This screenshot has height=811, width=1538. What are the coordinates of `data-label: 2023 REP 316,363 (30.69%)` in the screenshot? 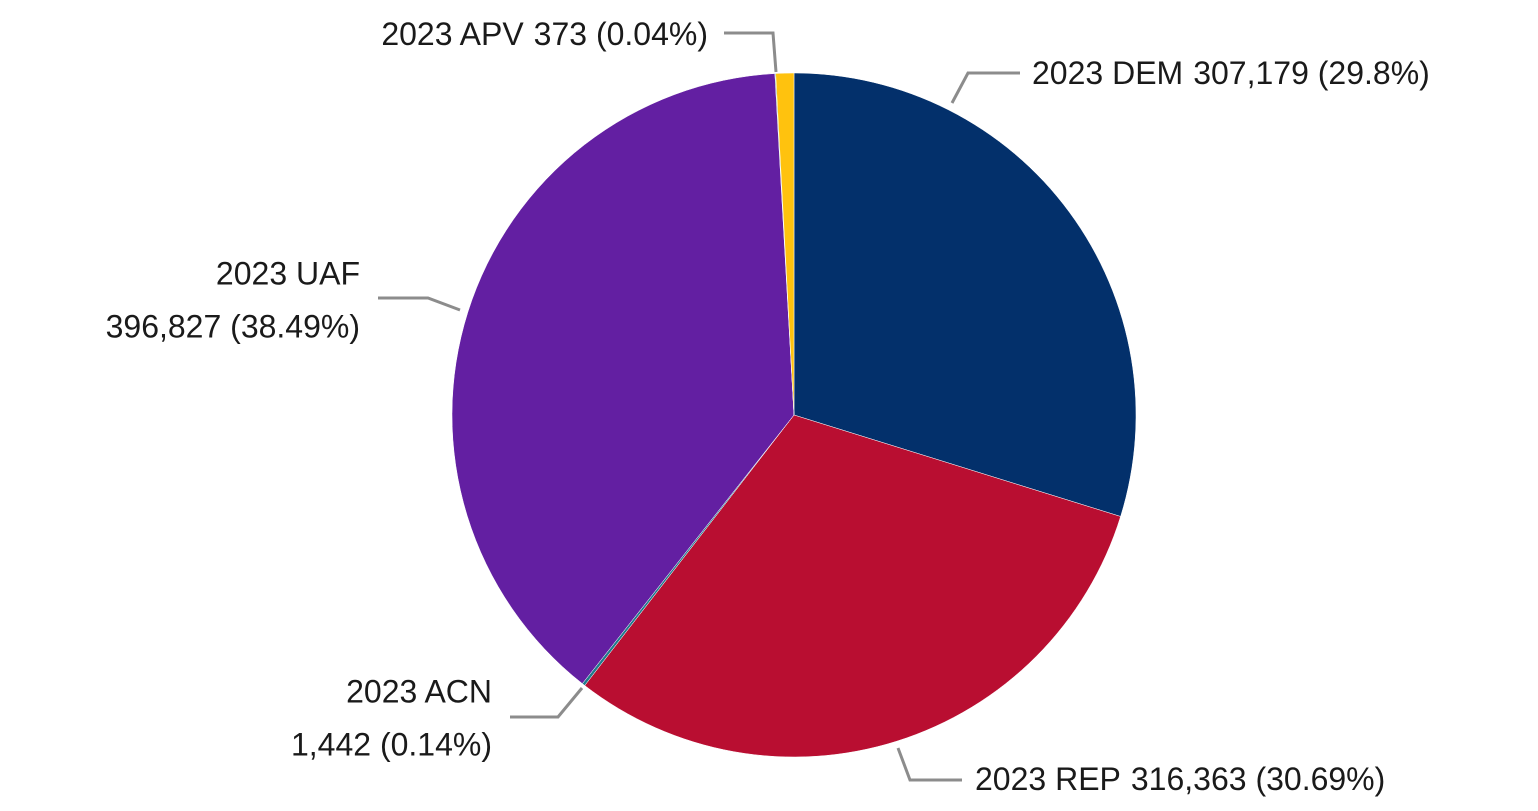 It's located at (1180, 779).